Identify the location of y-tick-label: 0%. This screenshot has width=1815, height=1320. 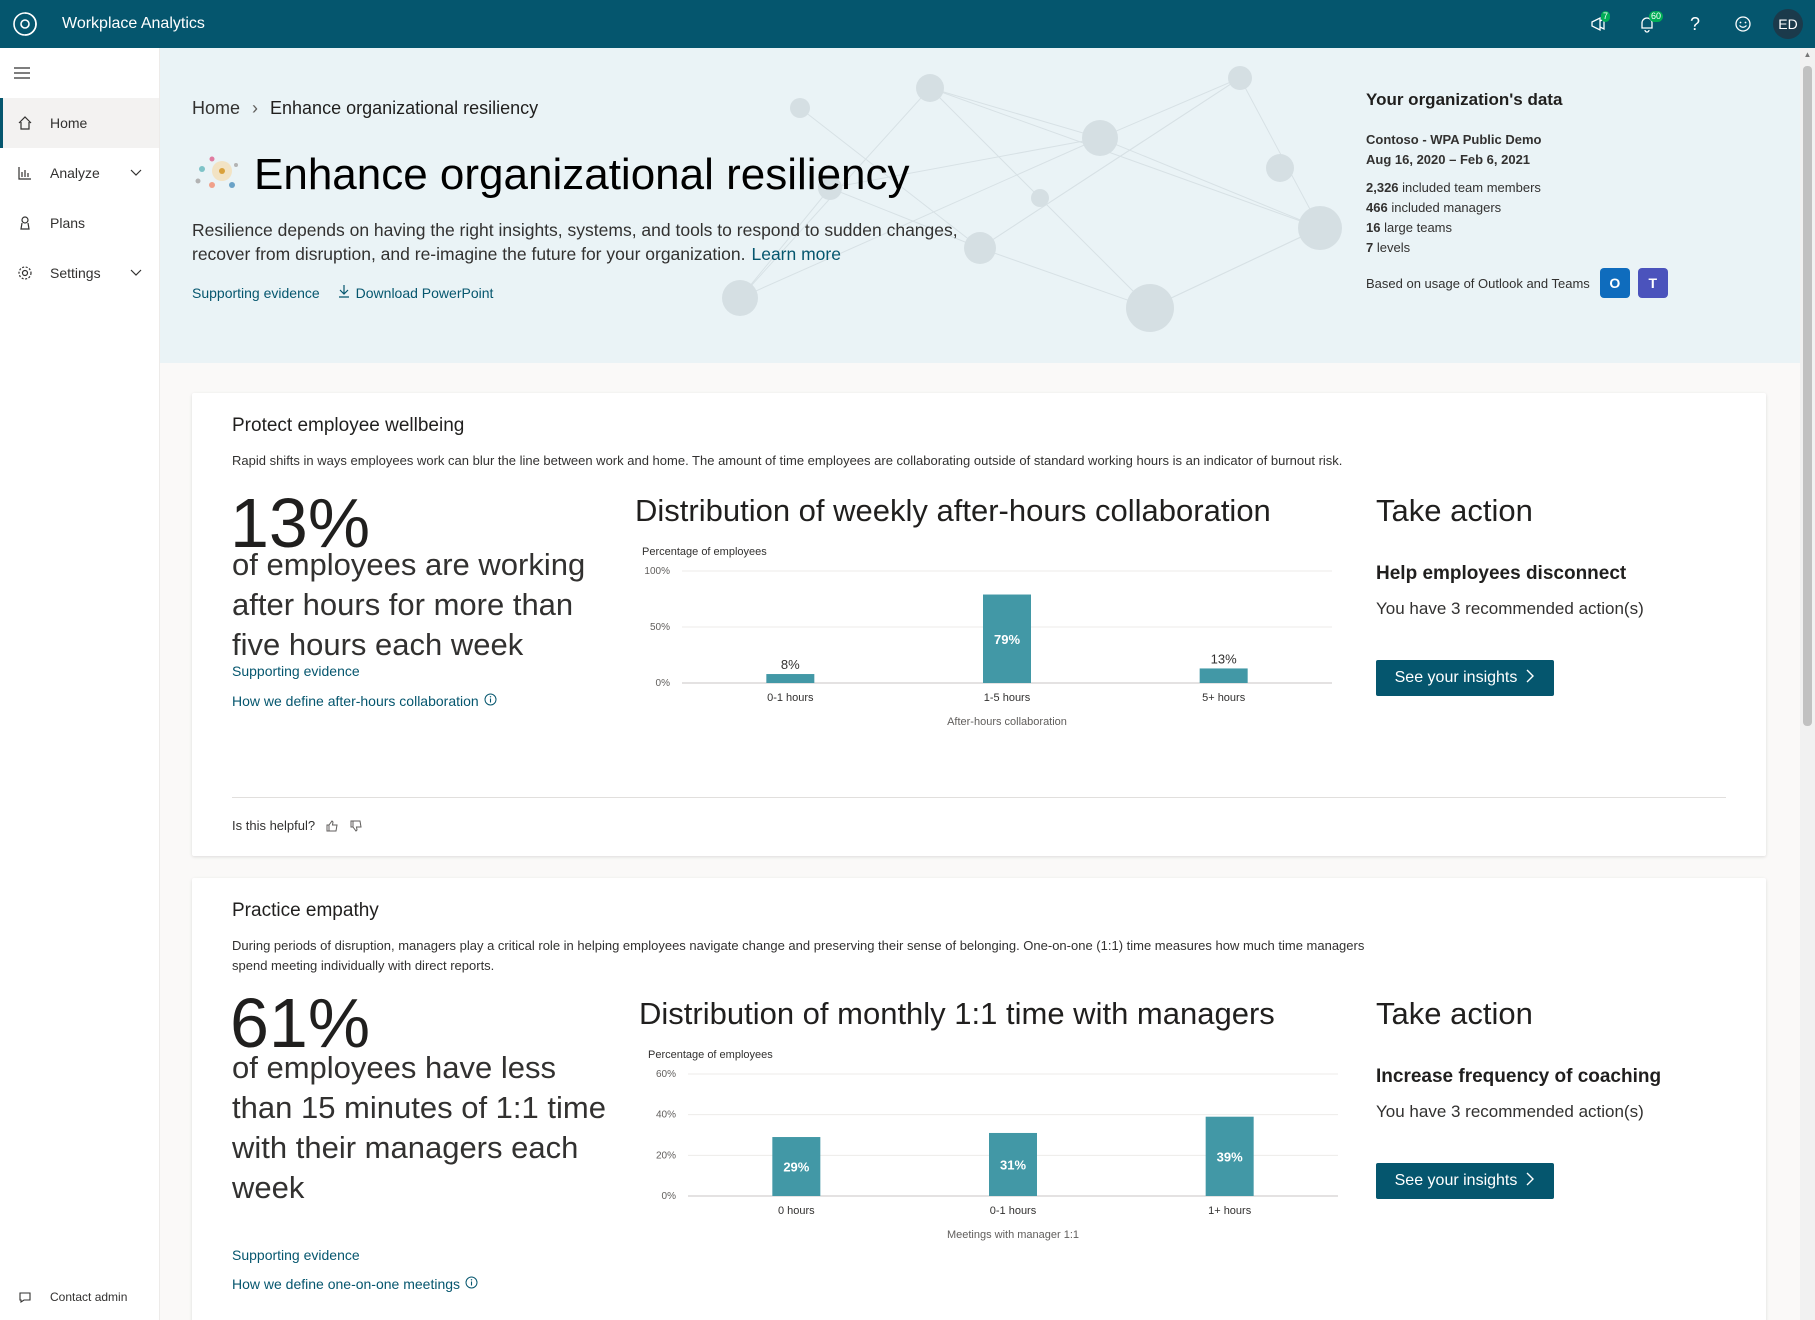
(663, 683).